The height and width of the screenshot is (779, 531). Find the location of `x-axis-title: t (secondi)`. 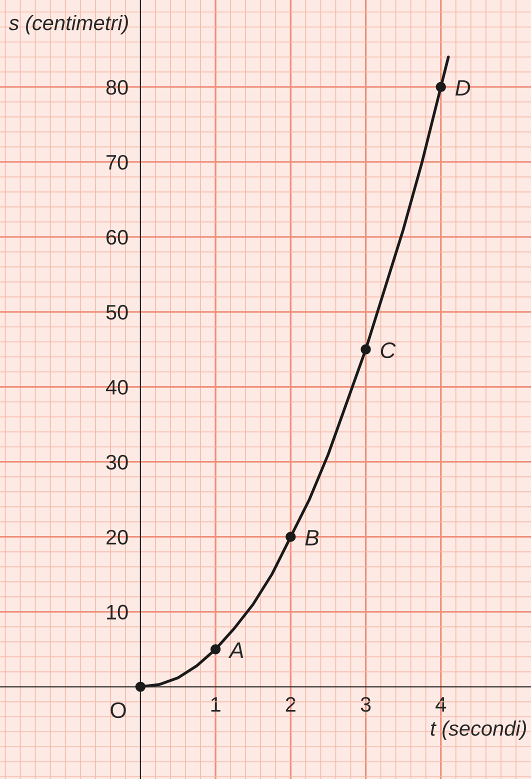

x-axis-title: t (secondi) is located at coordinates (478, 730).